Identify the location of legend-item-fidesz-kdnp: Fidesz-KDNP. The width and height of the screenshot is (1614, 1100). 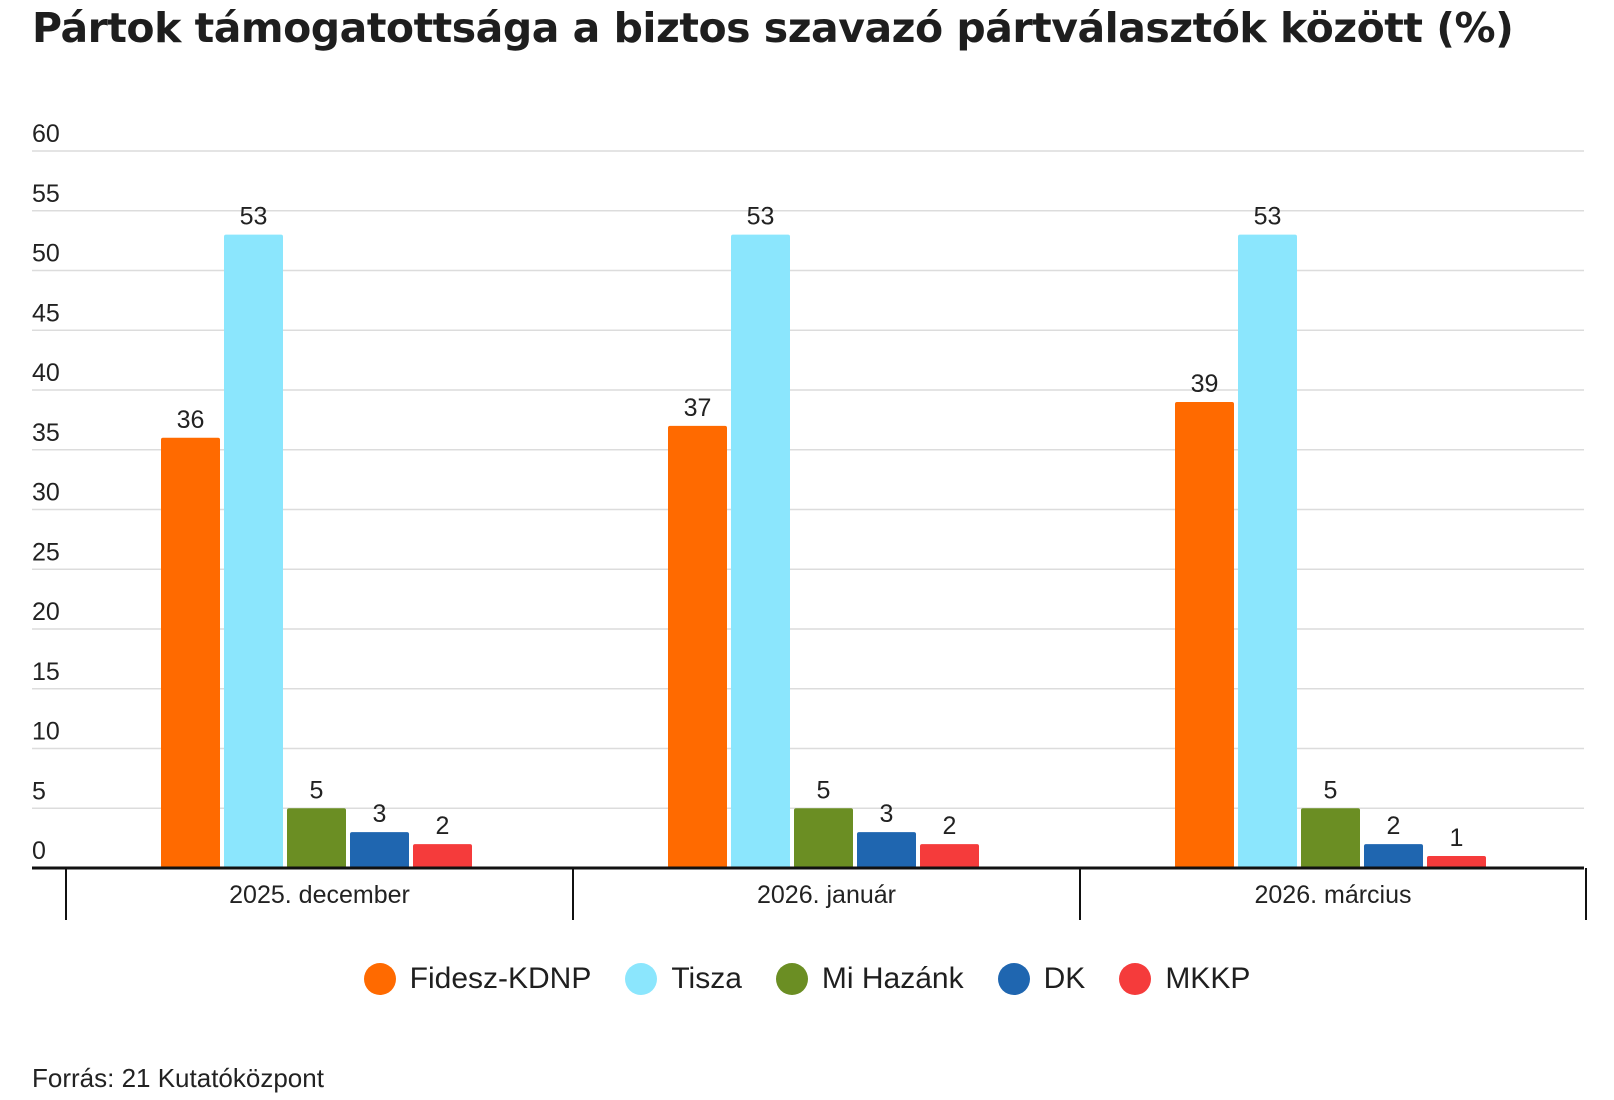
(477, 979).